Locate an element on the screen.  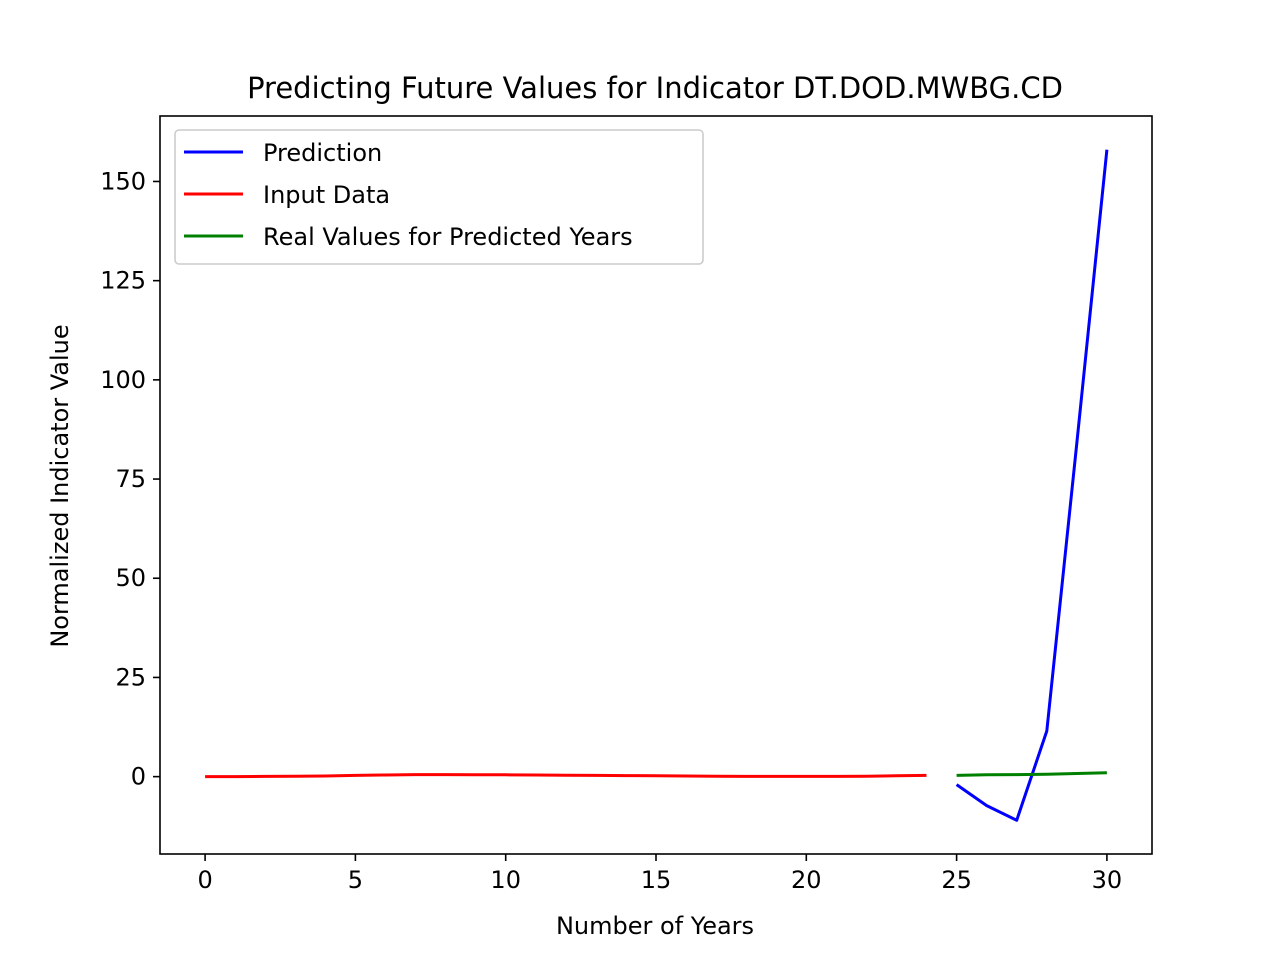
x-tick-label: 25 is located at coordinates (956, 880).